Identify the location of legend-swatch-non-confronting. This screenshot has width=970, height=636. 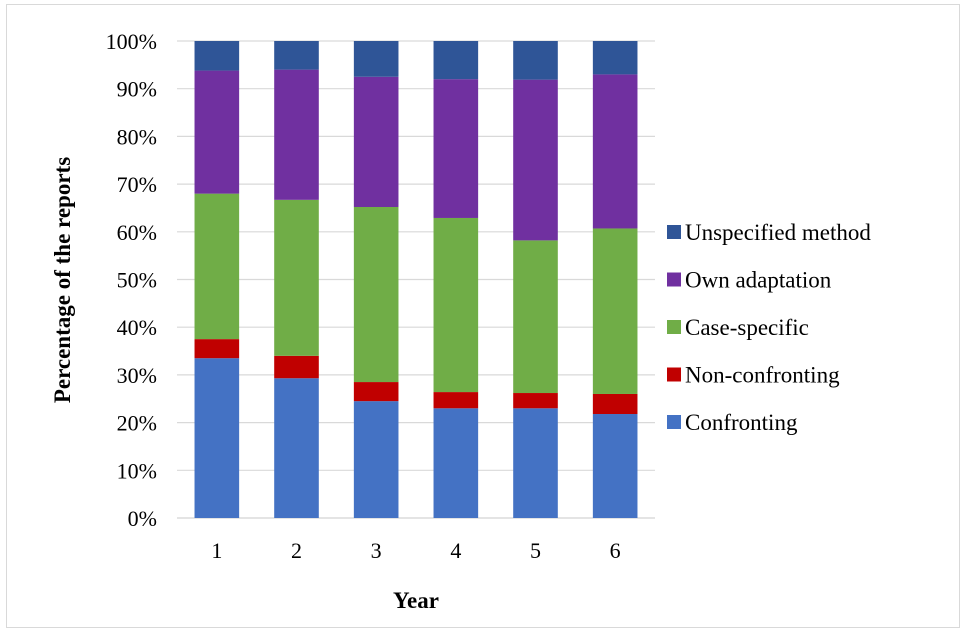
(674, 374).